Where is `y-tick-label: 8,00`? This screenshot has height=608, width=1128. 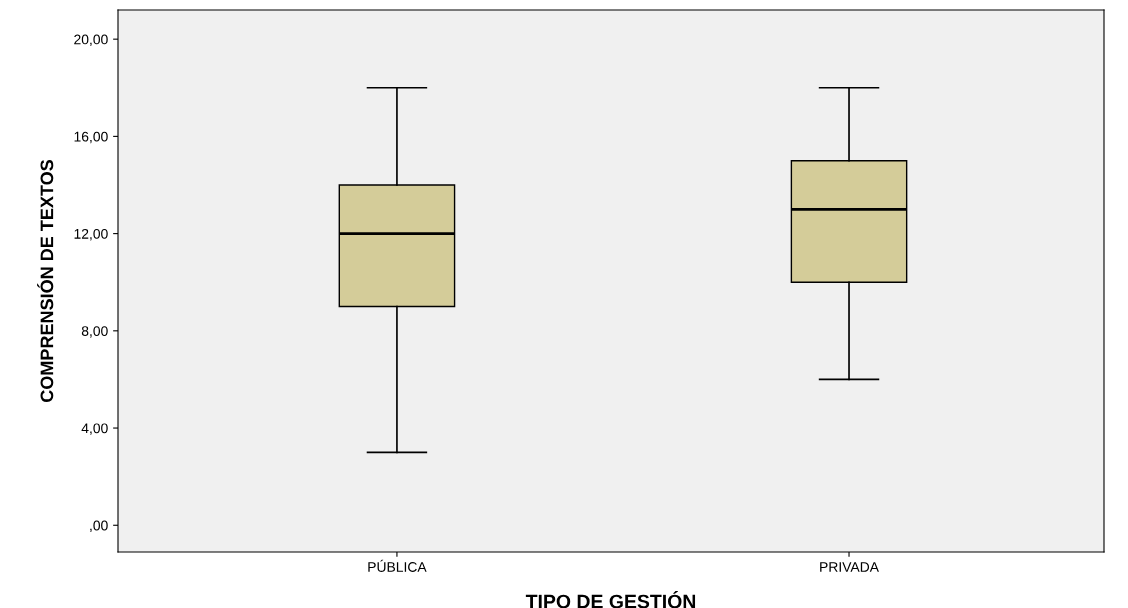 y-tick-label: 8,00 is located at coordinates (94, 332).